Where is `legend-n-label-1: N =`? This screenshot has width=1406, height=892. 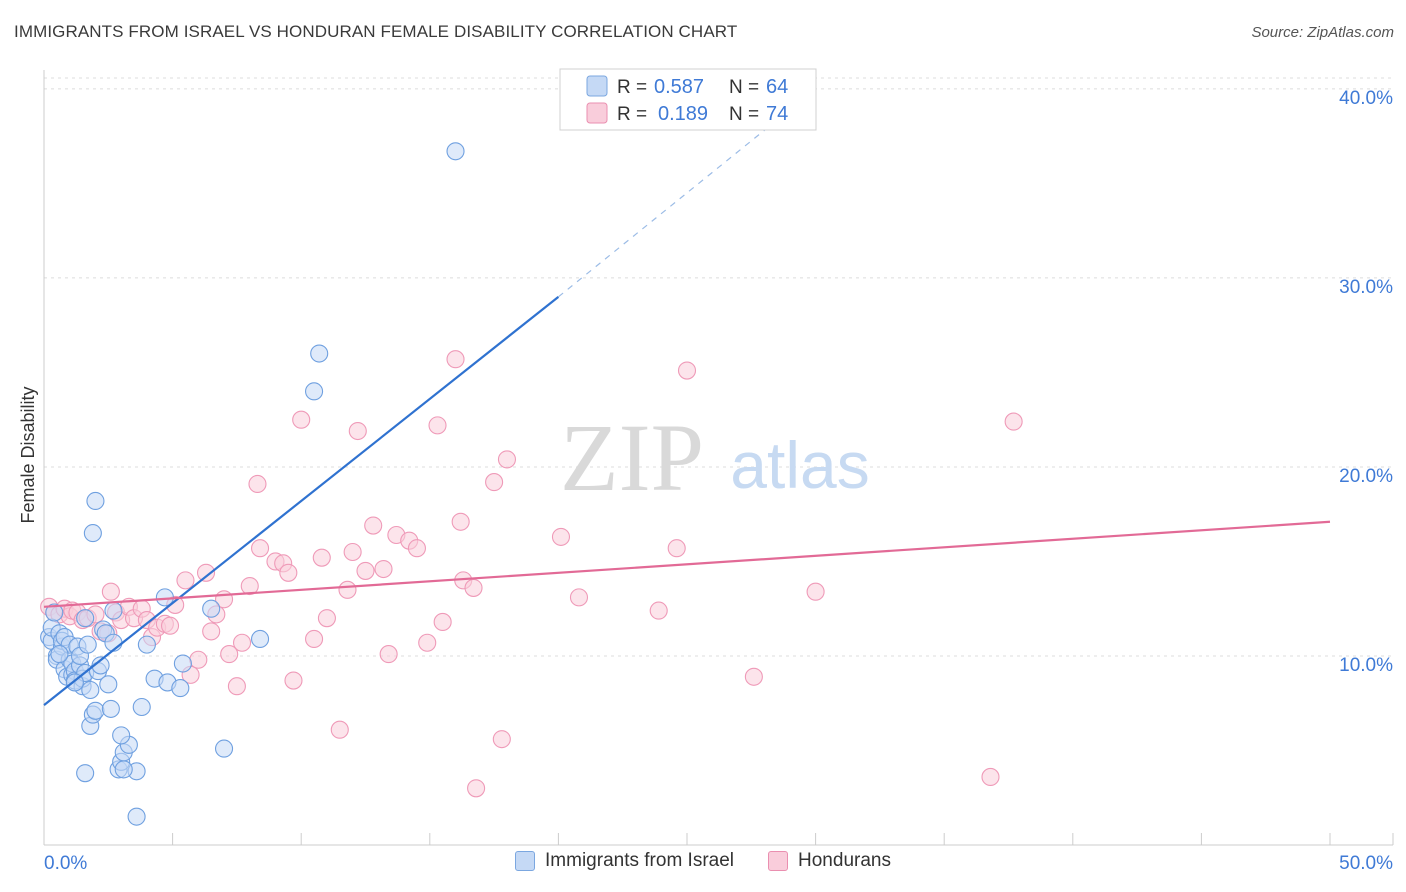
legend-n-label-1: N = is located at coordinates (744, 87).